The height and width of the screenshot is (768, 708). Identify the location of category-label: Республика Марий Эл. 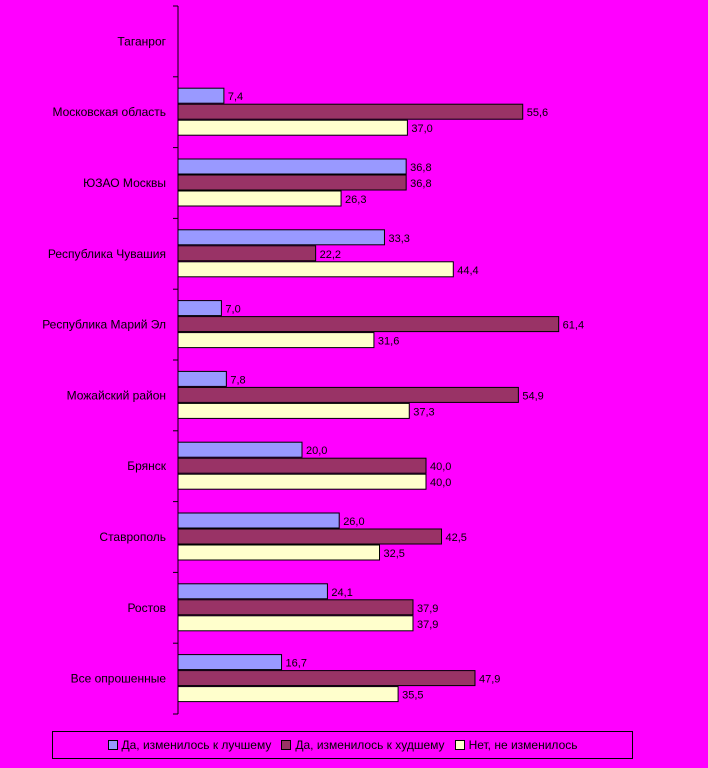
(104, 325).